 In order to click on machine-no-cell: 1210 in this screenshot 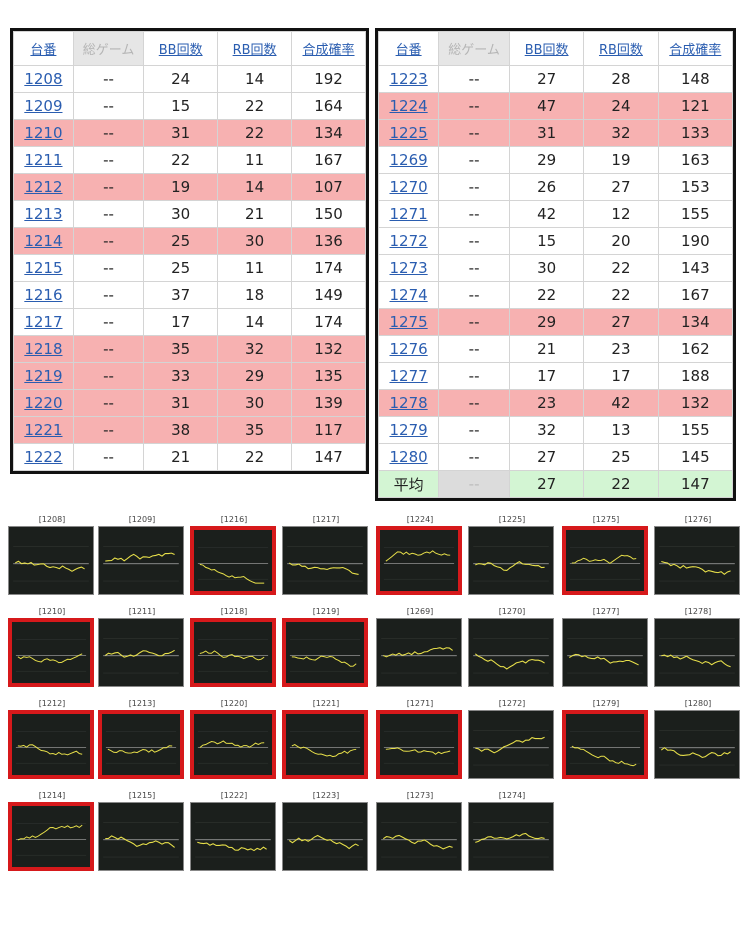, I will do `click(43, 133)`.